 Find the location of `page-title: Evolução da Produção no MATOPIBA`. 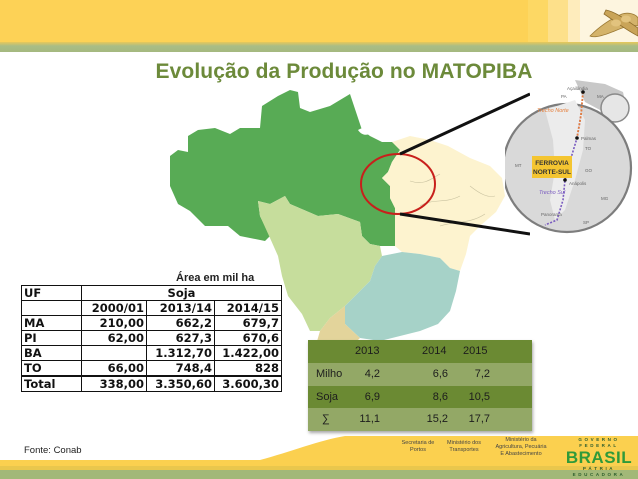

page-title: Evolução da Produção no MATOPIBA is located at coordinates (344, 71).